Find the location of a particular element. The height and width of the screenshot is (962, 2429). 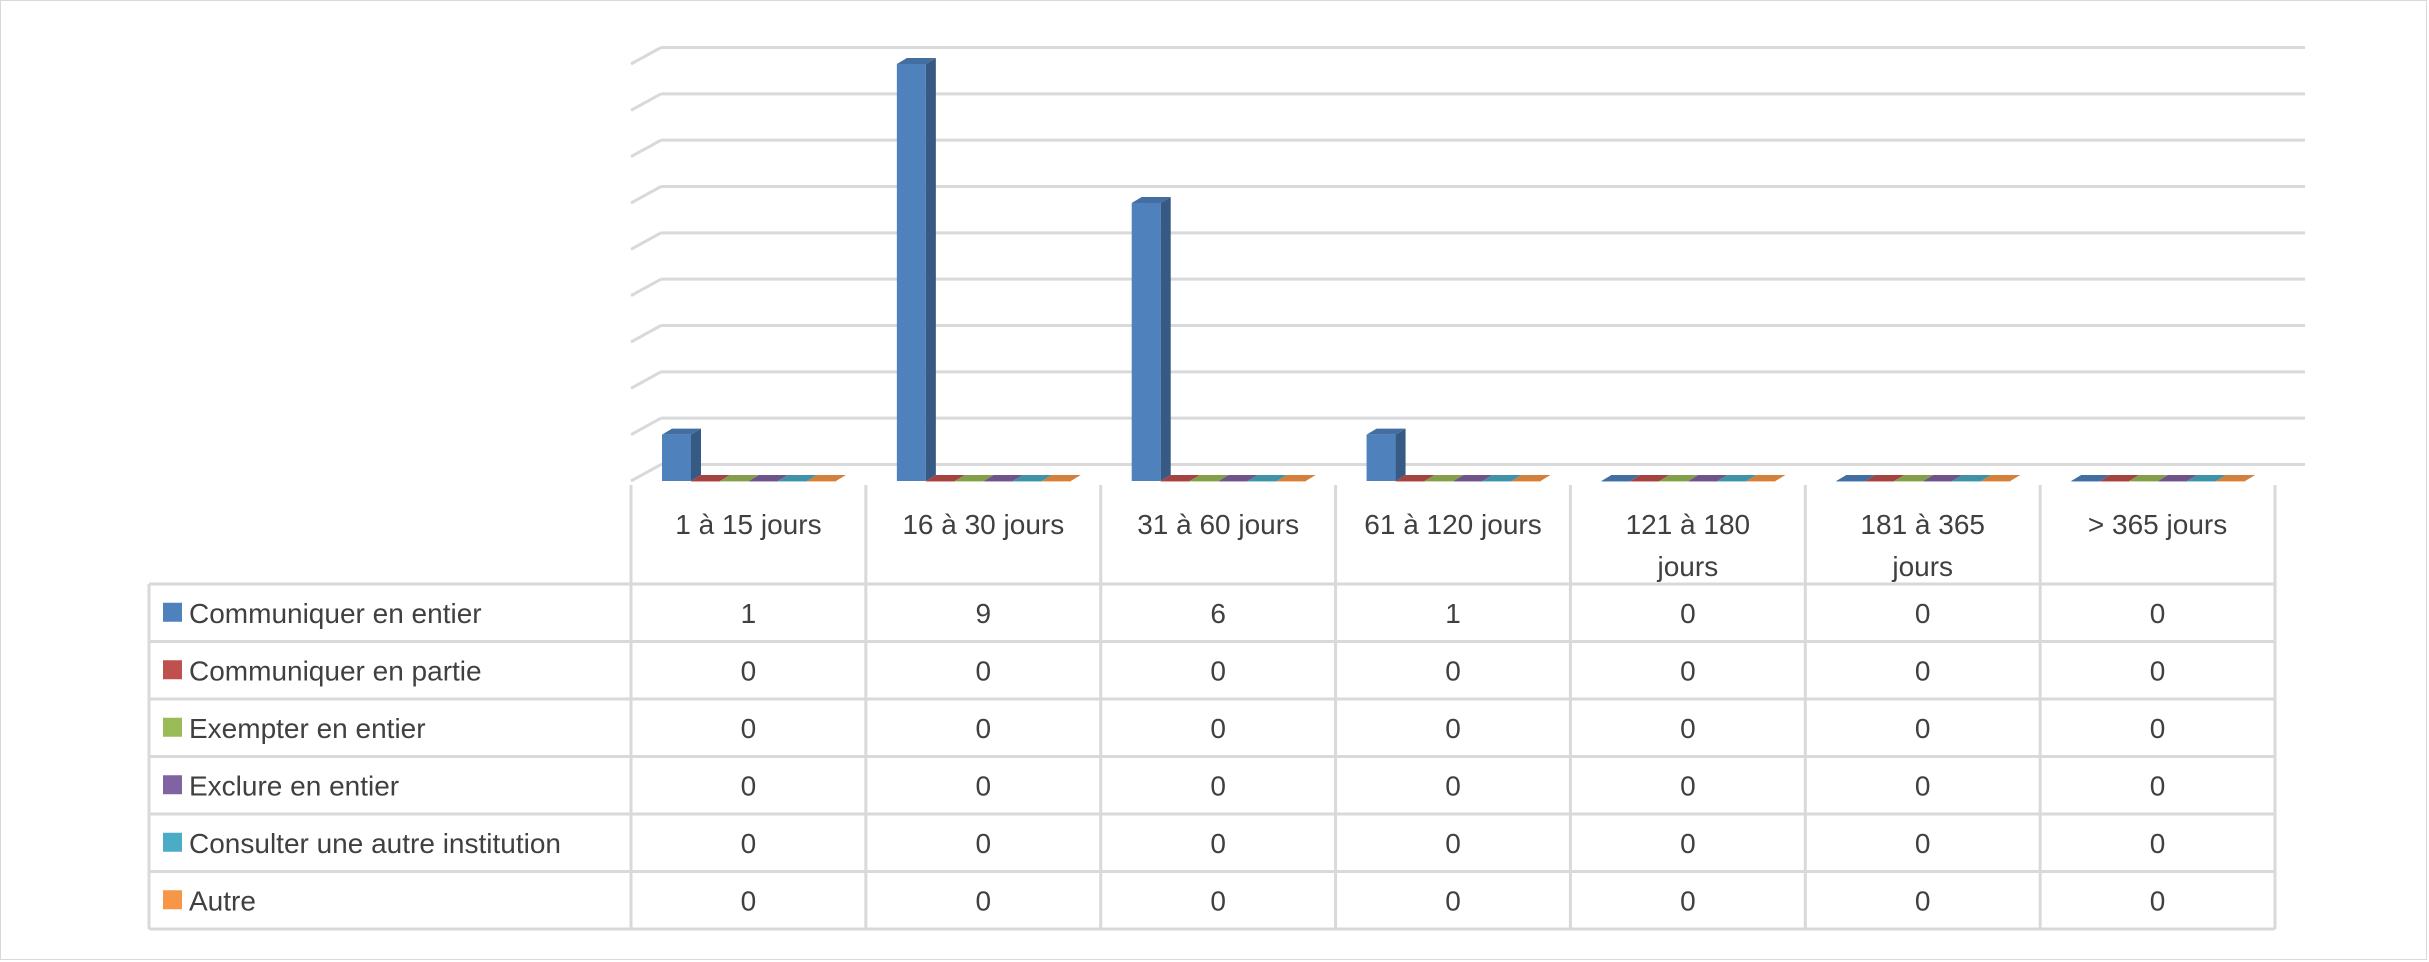

table-value: 6 is located at coordinates (1218, 613).